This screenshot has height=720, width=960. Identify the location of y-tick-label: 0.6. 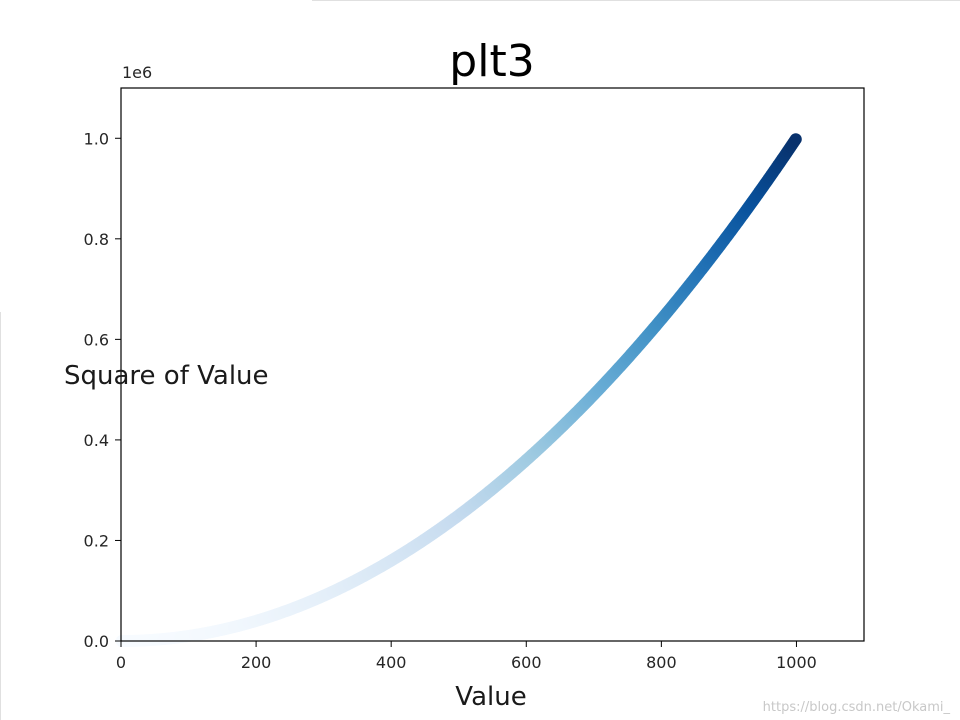
(96, 339).